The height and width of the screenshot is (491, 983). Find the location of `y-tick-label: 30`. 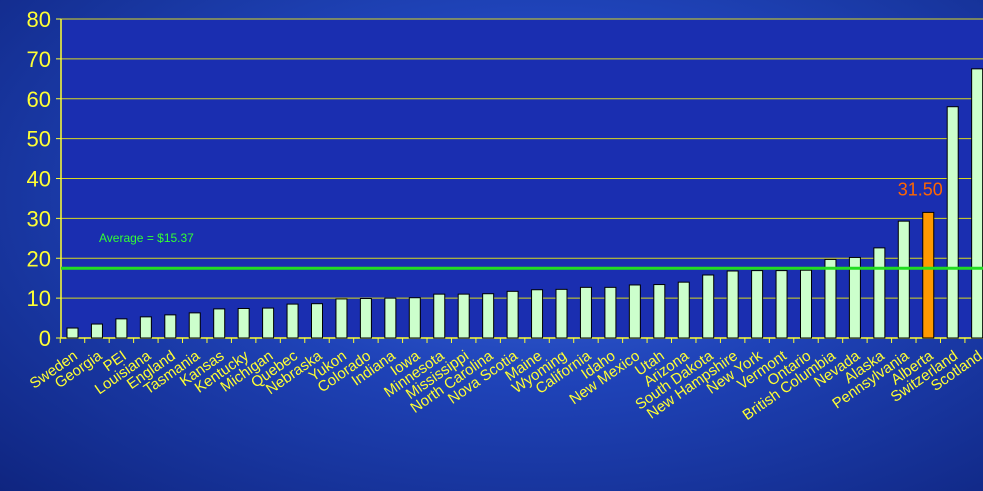

y-tick-label: 30 is located at coordinates (39, 218).